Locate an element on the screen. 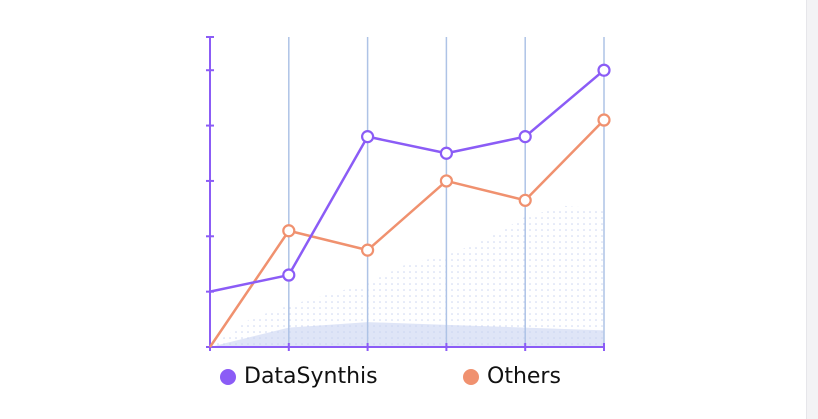 This screenshot has width=818, height=419. legend-item-datasynthis: DataSynthis is located at coordinates (299, 376).